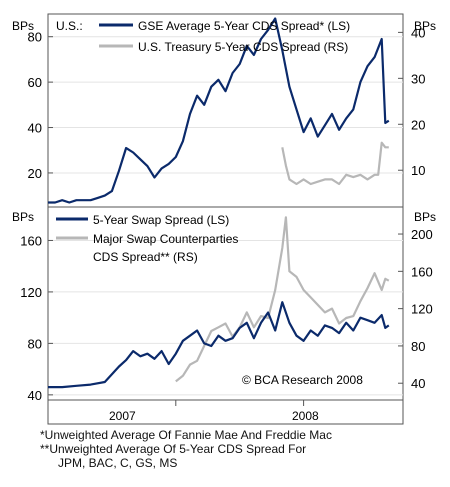 This screenshot has width=450, height=487. Describe the element at coordinates (418, 170) in the screenshot. I see `right-tick-label: 10` at that location.